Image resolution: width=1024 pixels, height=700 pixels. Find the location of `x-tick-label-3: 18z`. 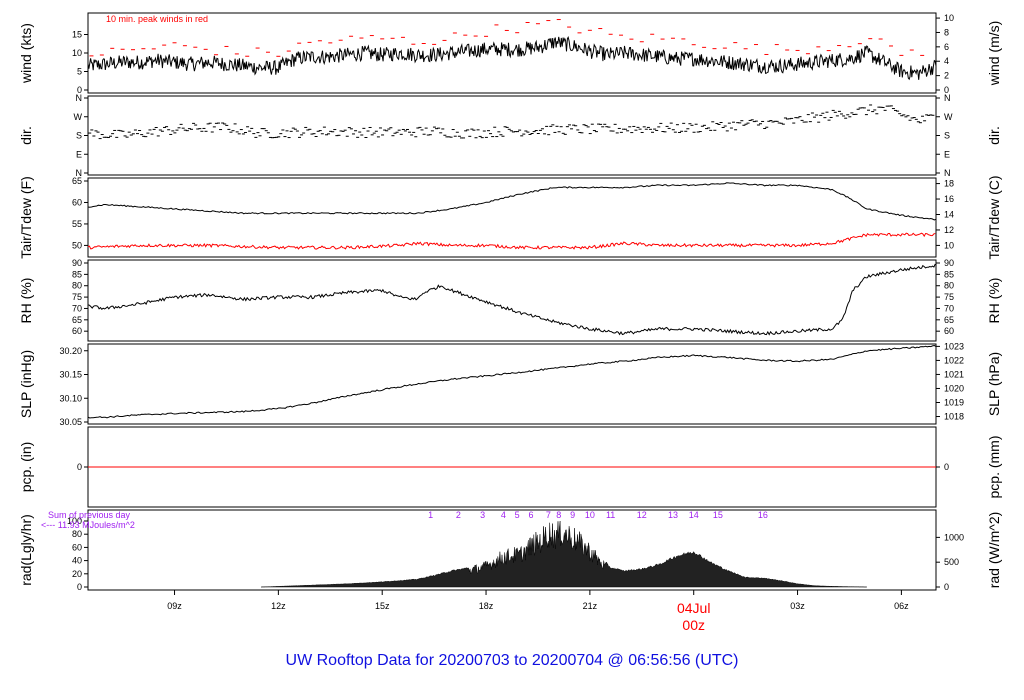

x-tick-label-3: 18z is located at coordinates (486, 606).